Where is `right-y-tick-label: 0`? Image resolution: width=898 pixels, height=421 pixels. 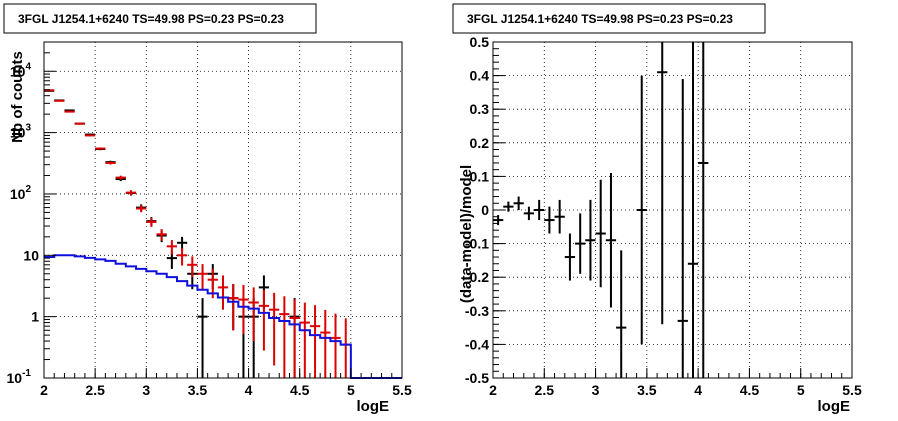
right-y-tick-label: 0 is located at coordinates (485, 210).